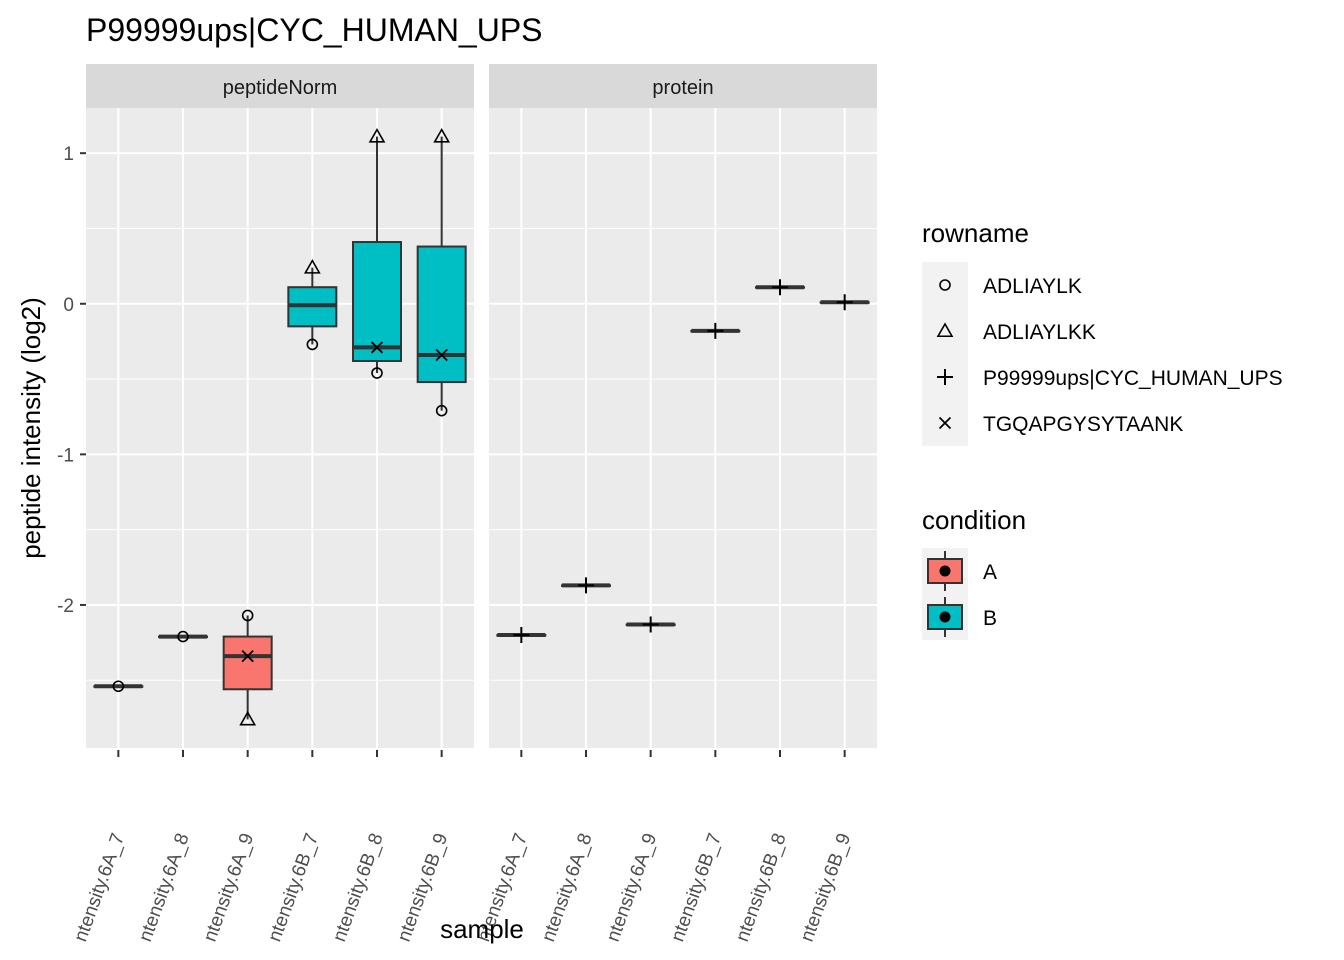 Image resolution: width=1344 pixels, height=960 pixels. Describe the element at coordinates (65, 606) in the screenshot. I see `y-tick-label: -2` at that location.